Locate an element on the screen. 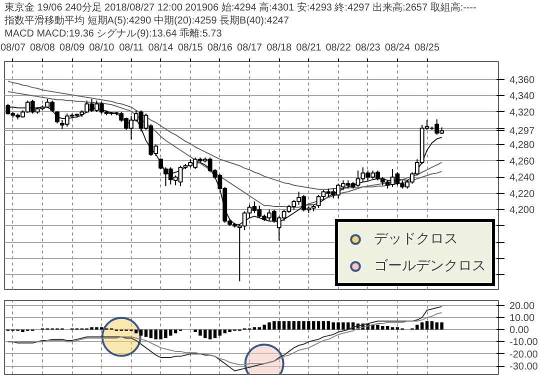 The image size is (540, 380). text: MACD MACD:19.36 シグナル(9):13.64 乖離:5.73 is located at coordinates (113, 34).